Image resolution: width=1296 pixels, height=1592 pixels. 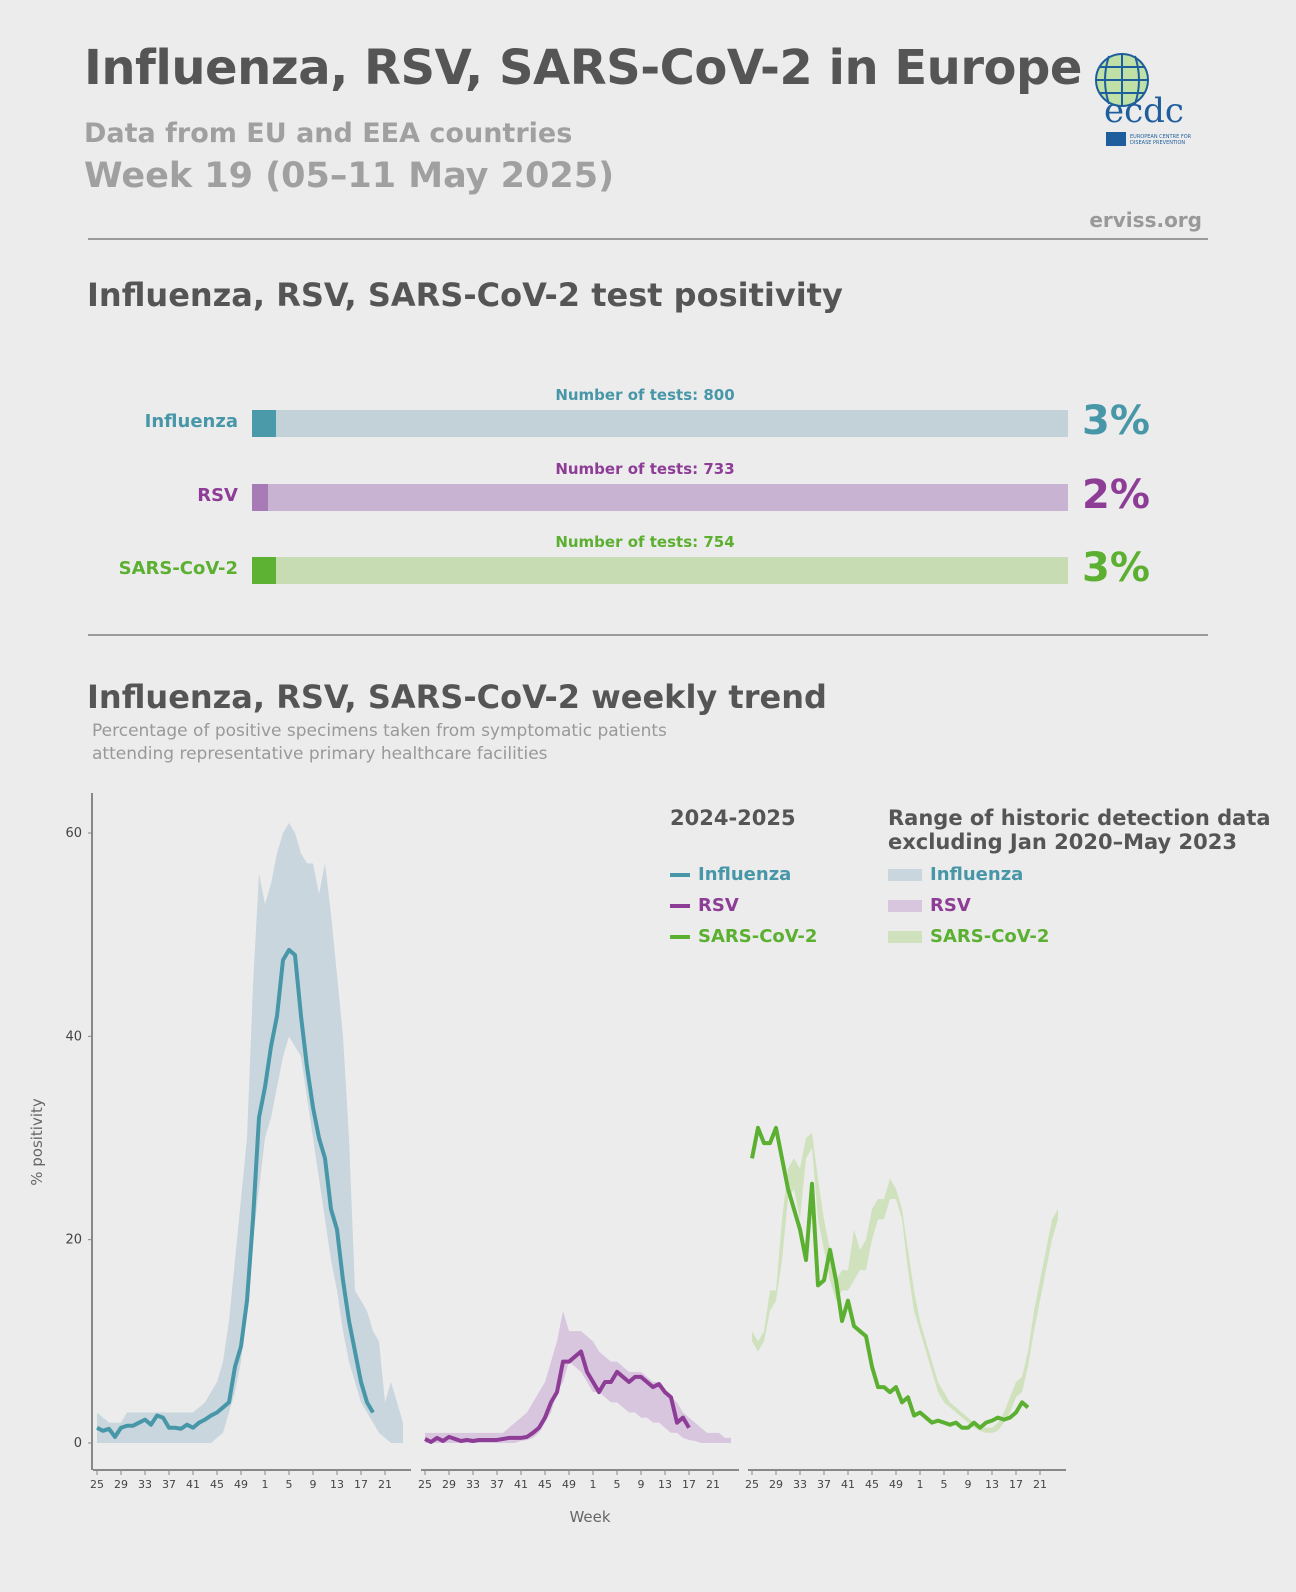 I want to click on bar-label: RSV, so click(x=217, y=495).